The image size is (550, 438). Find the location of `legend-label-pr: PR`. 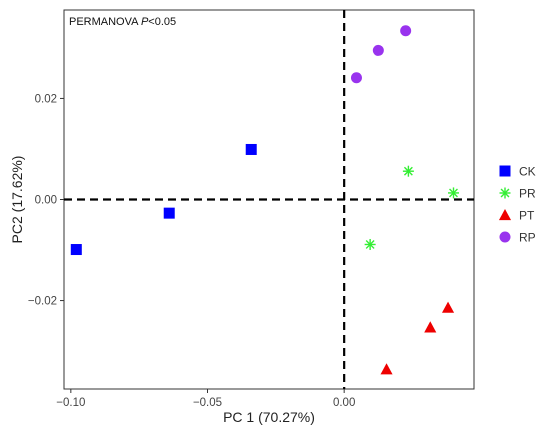

legend-label-pr: PR is located at coordinates (527, 194).